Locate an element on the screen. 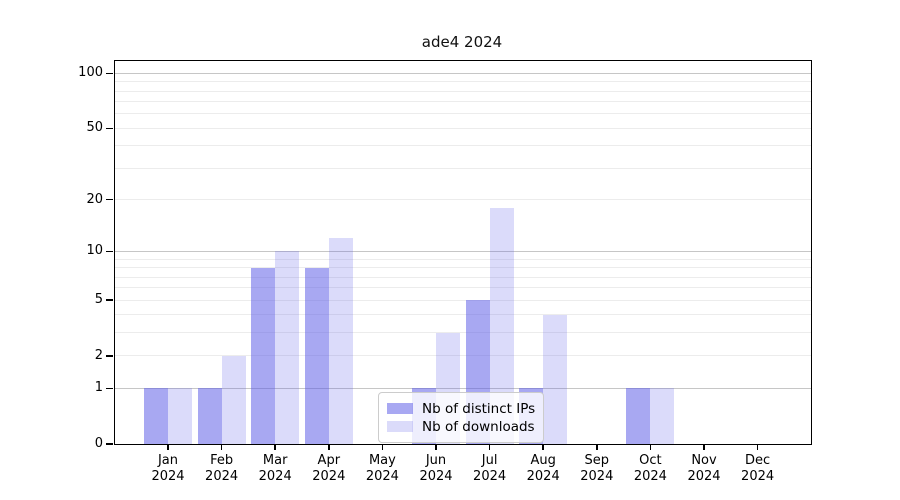 The width and height of the screenshot is (900, 500). x-tick-label: Nov 2024 is located at coordinates (704, 468).